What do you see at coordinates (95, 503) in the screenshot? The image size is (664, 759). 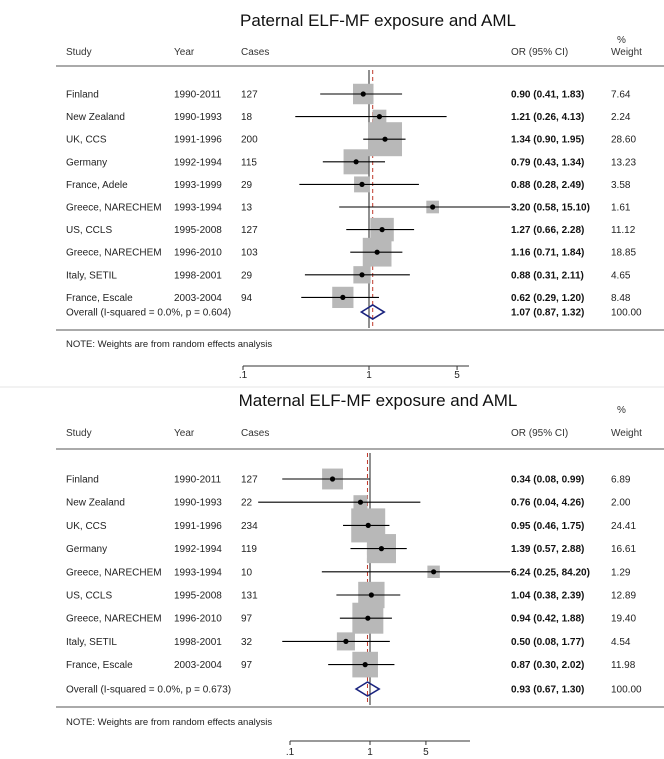 I see `study-name: New Zealand` at bounding box center [95, 503].